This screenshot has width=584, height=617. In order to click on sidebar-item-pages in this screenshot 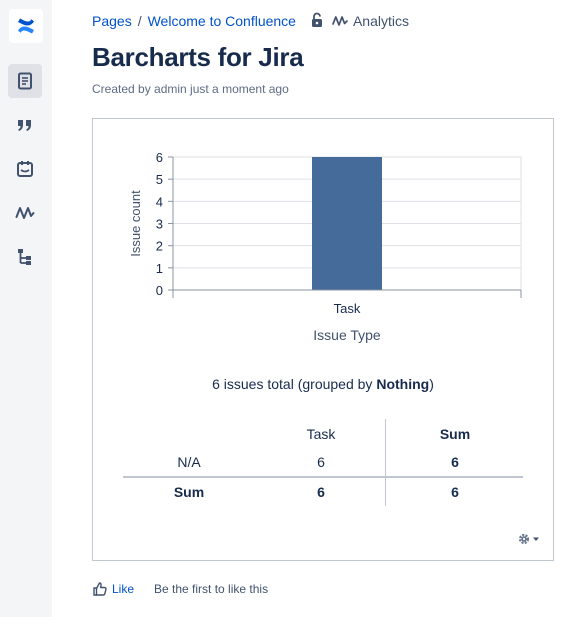, I will do `click(25, 81)`.